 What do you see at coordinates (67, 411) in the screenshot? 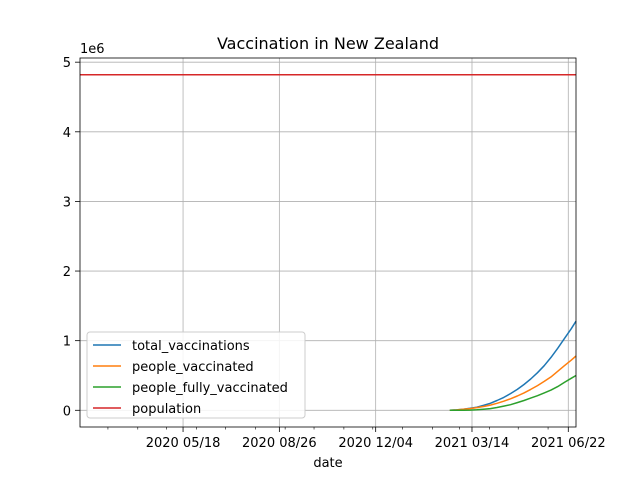
I see `y-tick-label: 0` at bounding box center [67, 411].